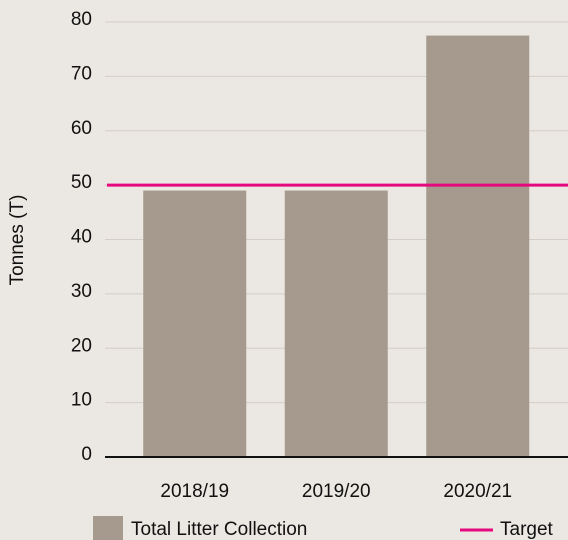 The height and width of the screenshot is (540, 568). I want to click on y-tick-label: 10, so click(81, 400).